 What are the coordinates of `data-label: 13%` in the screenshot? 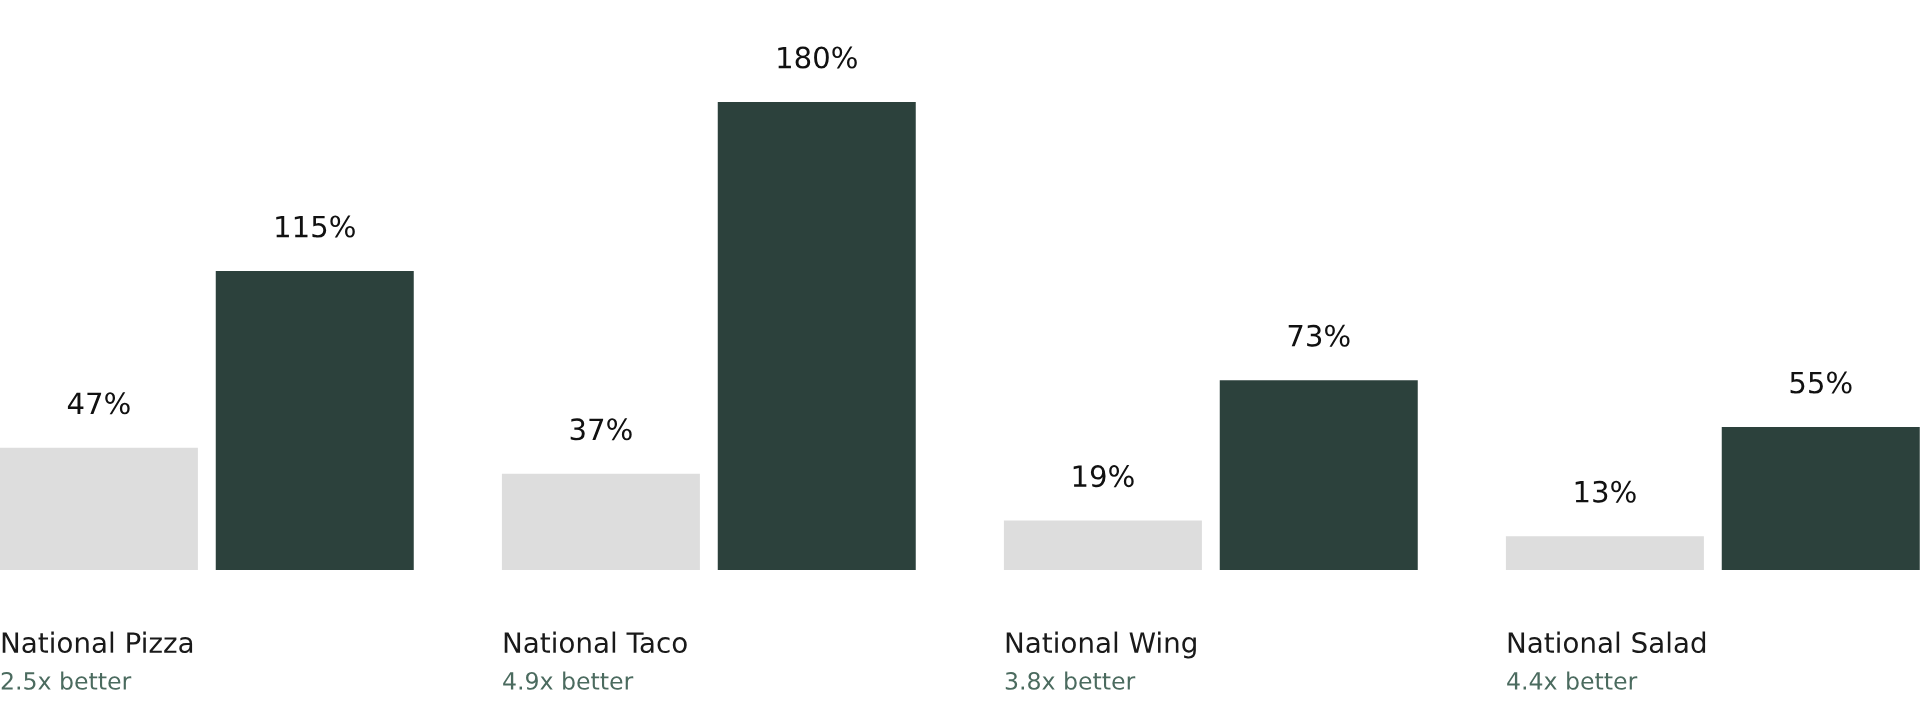 It's located at (1605, 491).